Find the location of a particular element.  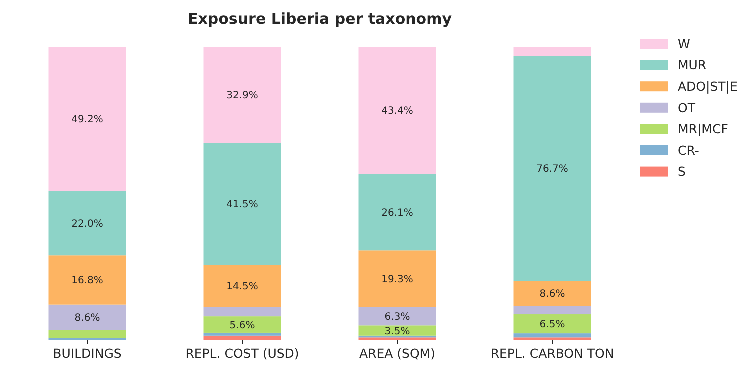

data-label: 49.2% is located at coordinates (88, 120).